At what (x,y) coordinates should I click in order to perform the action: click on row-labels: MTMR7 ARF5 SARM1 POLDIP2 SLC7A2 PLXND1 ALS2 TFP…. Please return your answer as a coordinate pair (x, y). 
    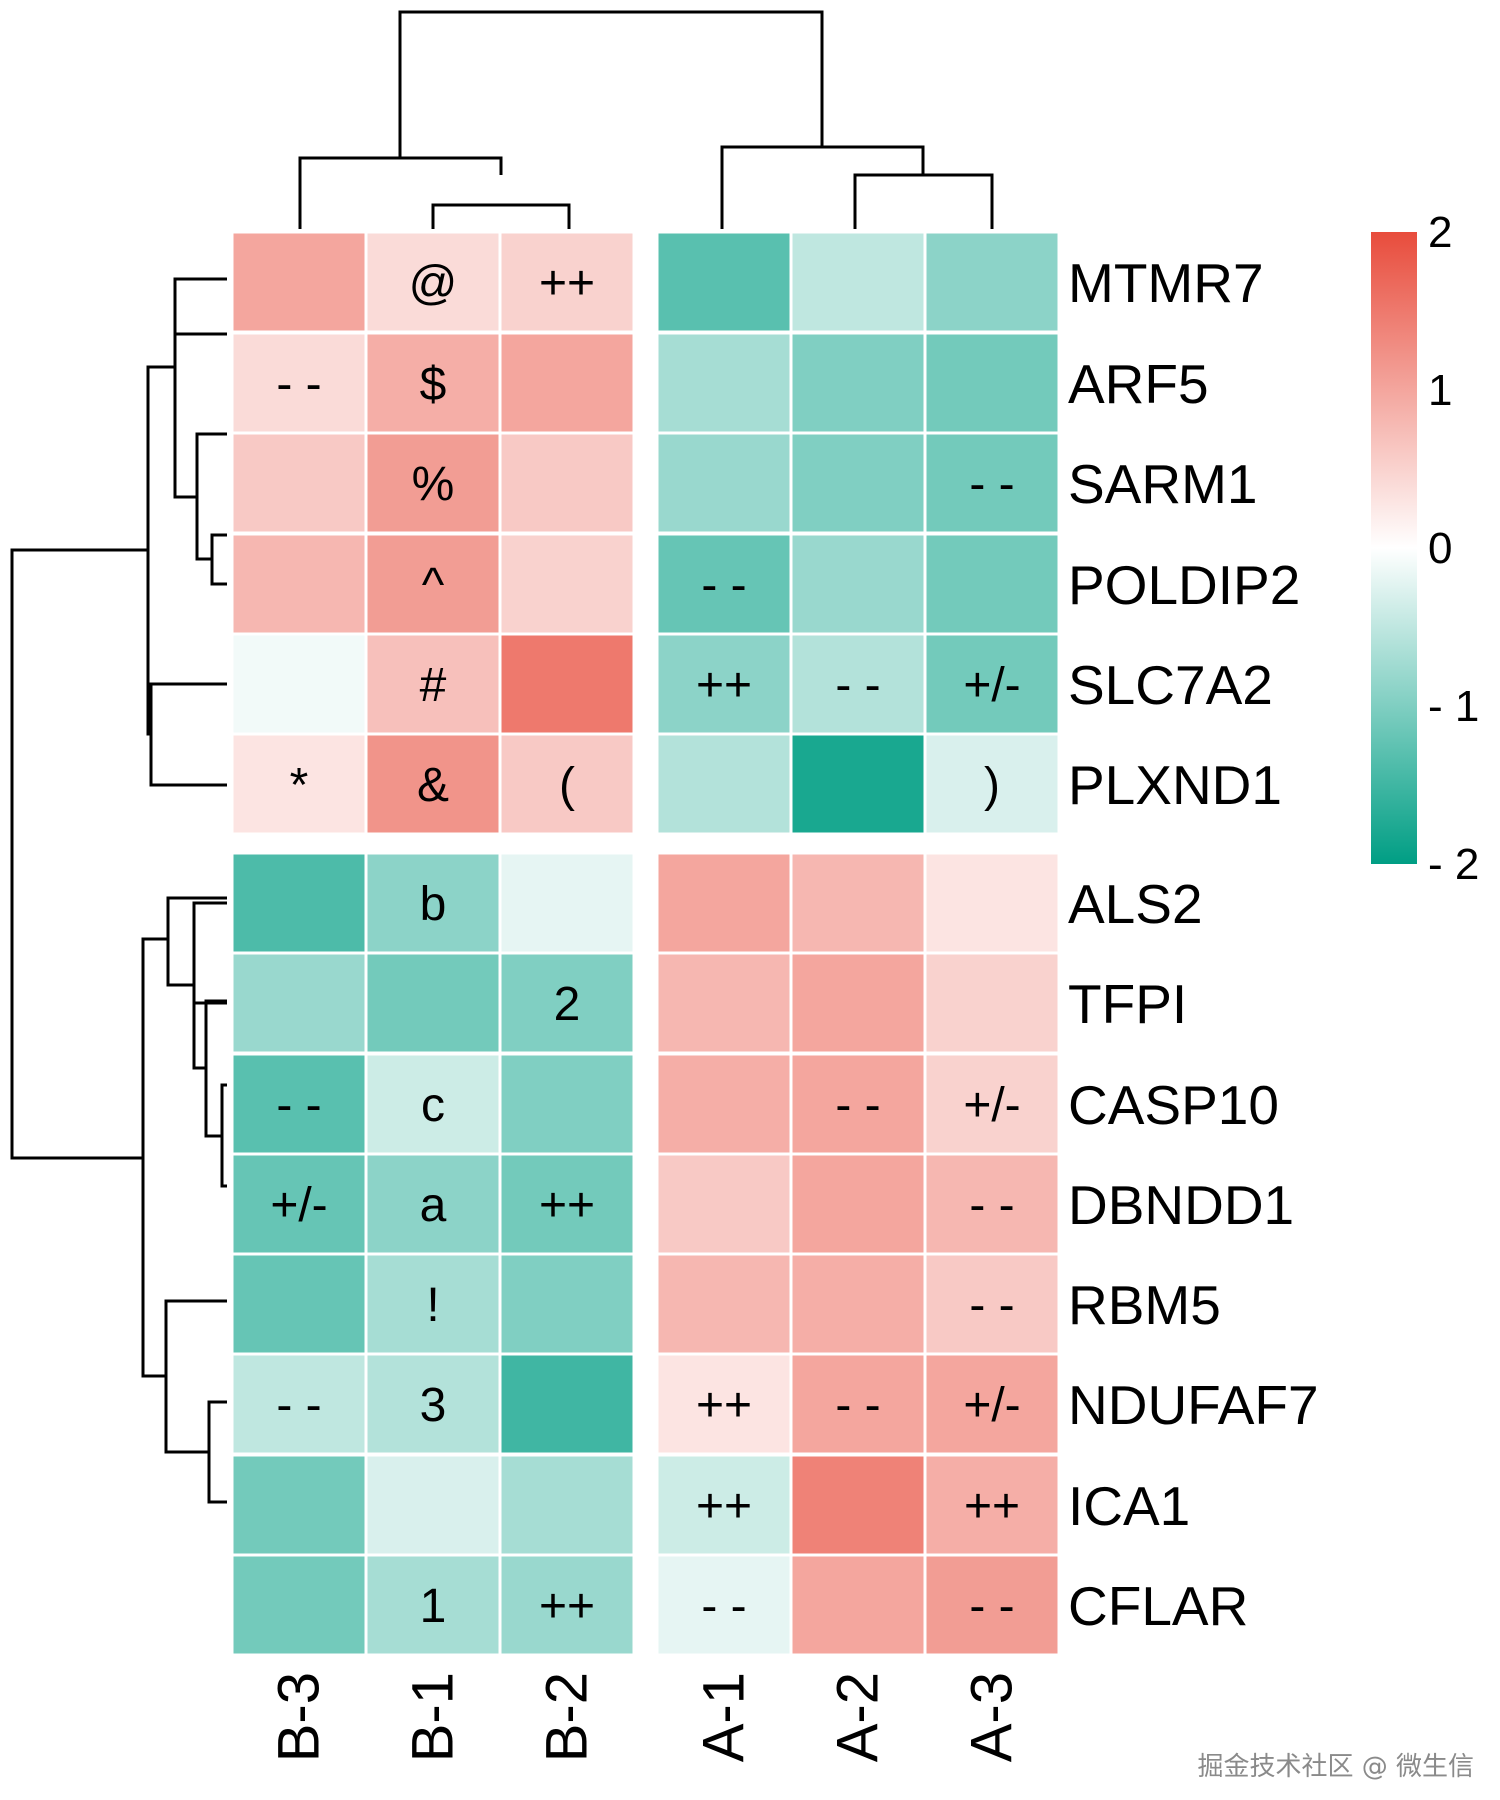
    Looking at the image, I should click on (1193, 944).